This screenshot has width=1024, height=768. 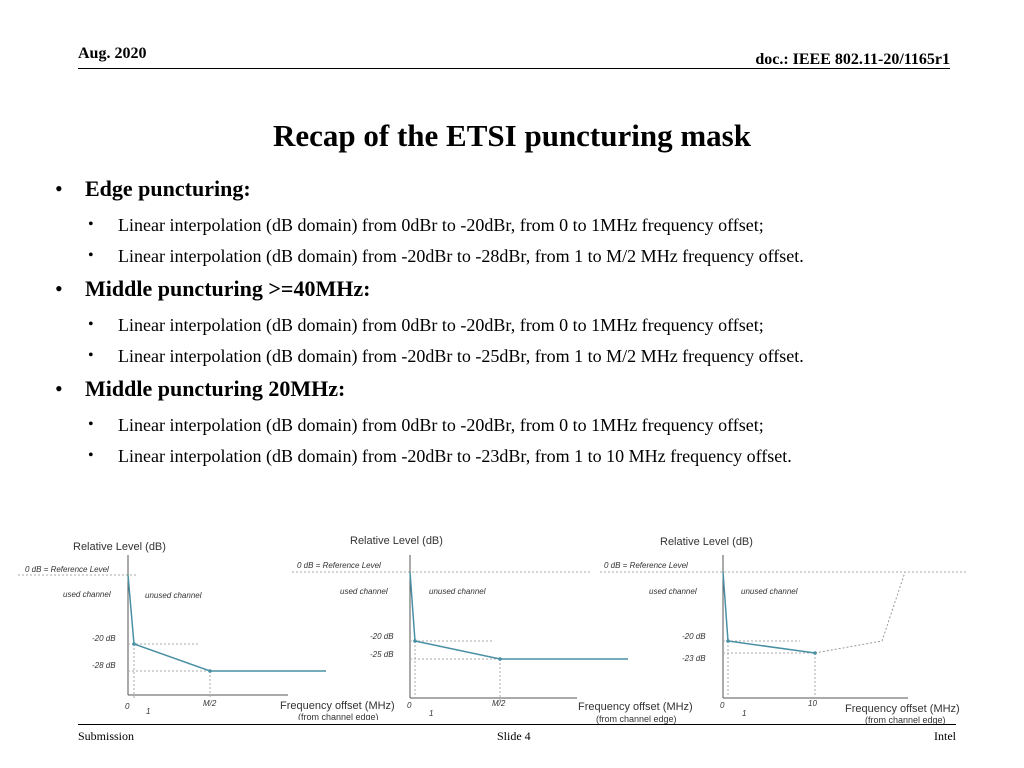 What do you see at coordinates (860, 612) in the screenshot?
I see `mask-mirror-line` at bounding box center [860, 612].